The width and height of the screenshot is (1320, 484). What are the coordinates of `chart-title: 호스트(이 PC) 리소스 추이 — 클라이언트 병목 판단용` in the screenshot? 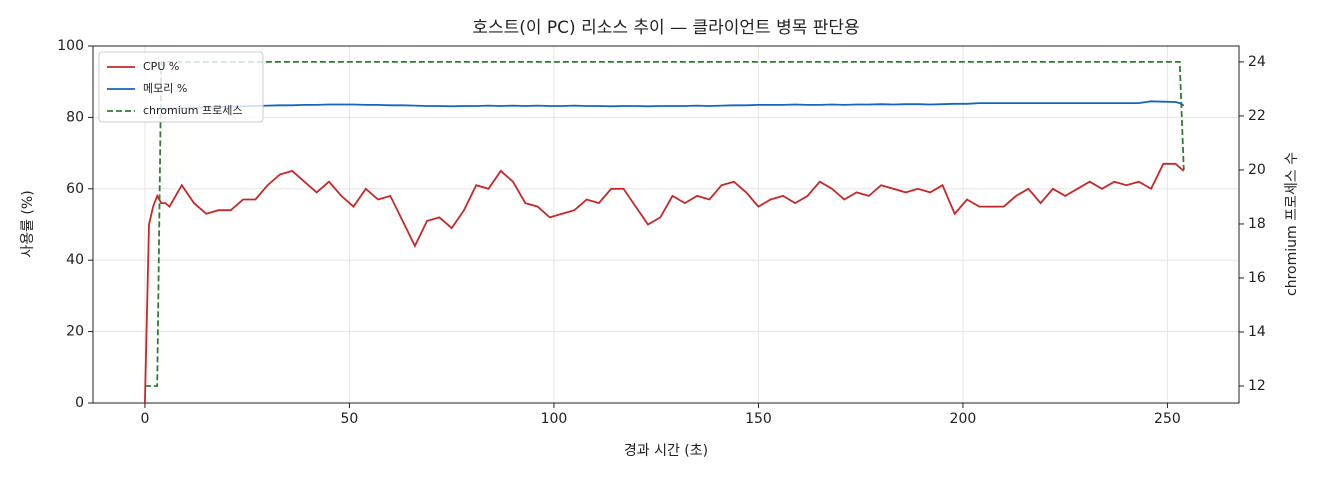 It's located at (665, 28).